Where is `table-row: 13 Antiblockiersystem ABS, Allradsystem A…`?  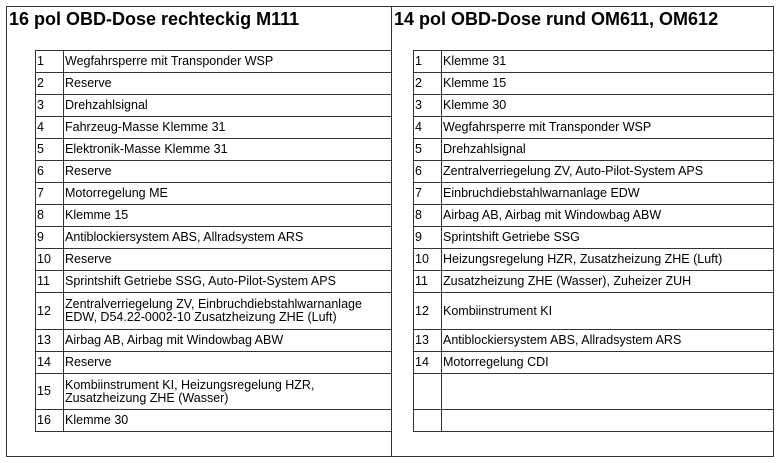 table-row: 13 Antiblockiersystem ABS, Allradsystem A… is located at coordinates (593, 340).